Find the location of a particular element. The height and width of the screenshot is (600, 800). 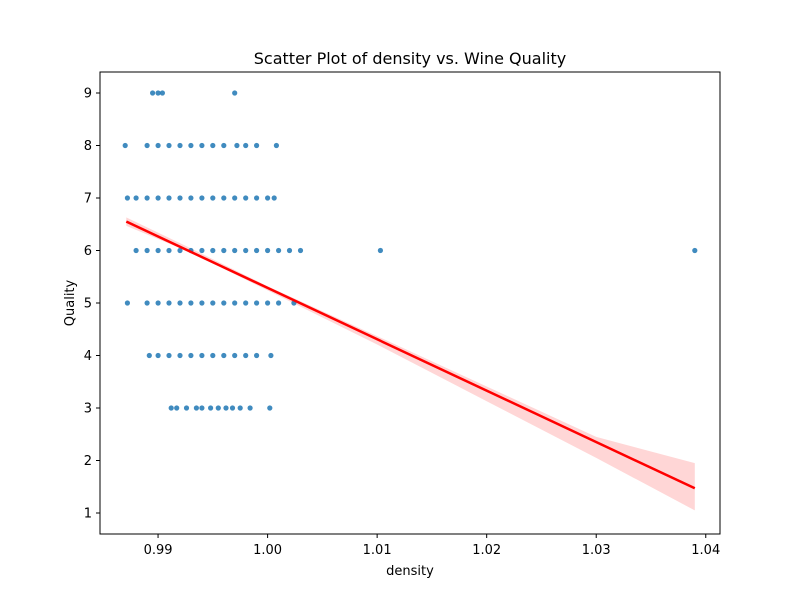

y-tick-label: 3 is located at coordinates (88, 409).